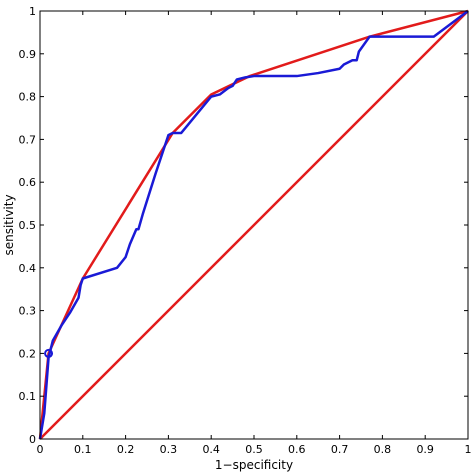 This screenshot has height=474, width=474. Describe the element at coordinates (28, 268) in the screenshot. I see `y-tick-label: 0.4` at that location.